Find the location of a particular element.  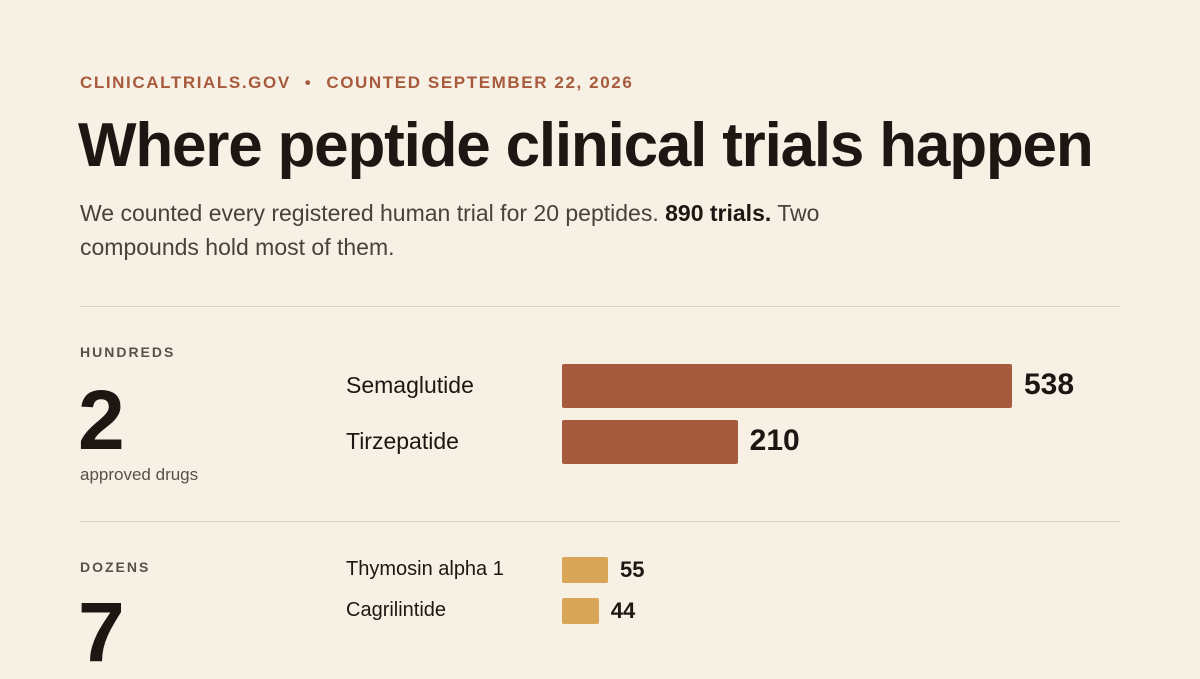

tier-label-dozens: DOZENS is located at coordinates (115, 567).